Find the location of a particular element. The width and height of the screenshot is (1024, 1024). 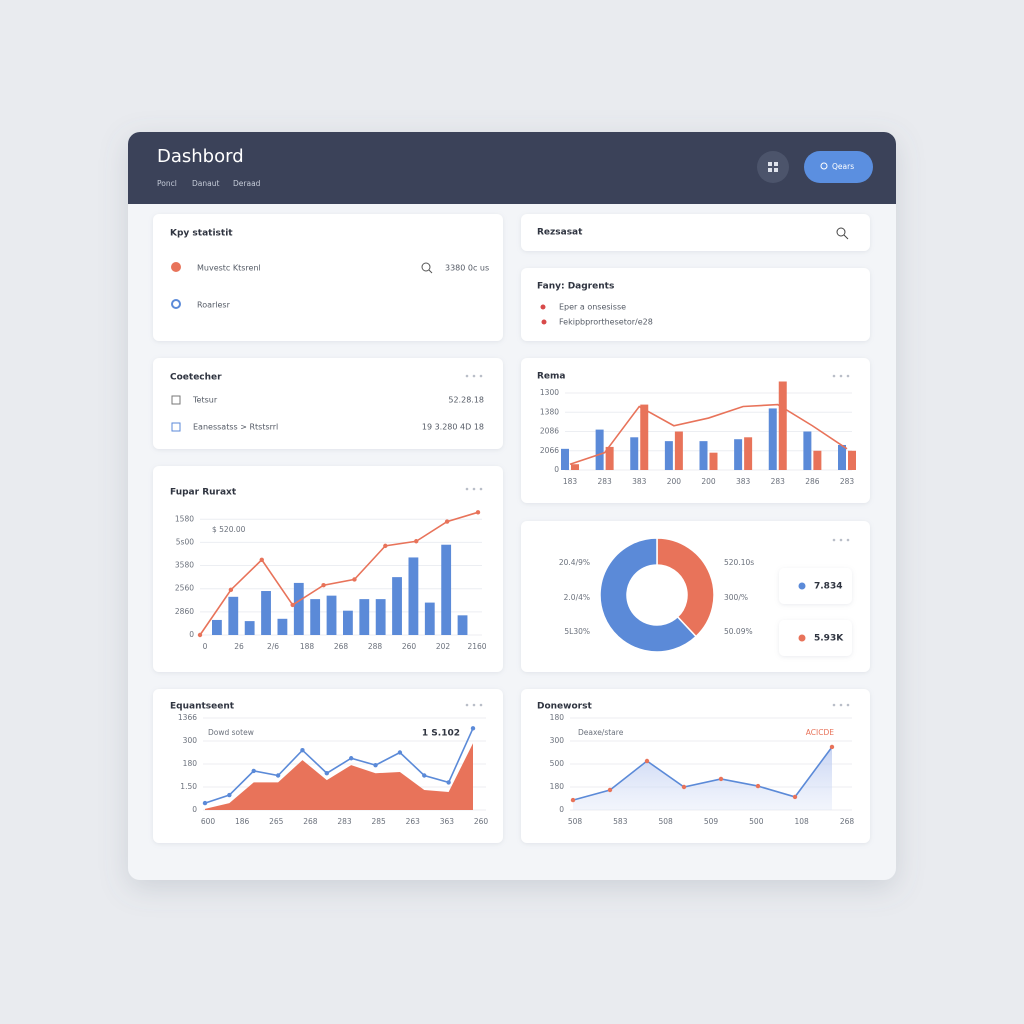

area is located at coordinates (702, 778).